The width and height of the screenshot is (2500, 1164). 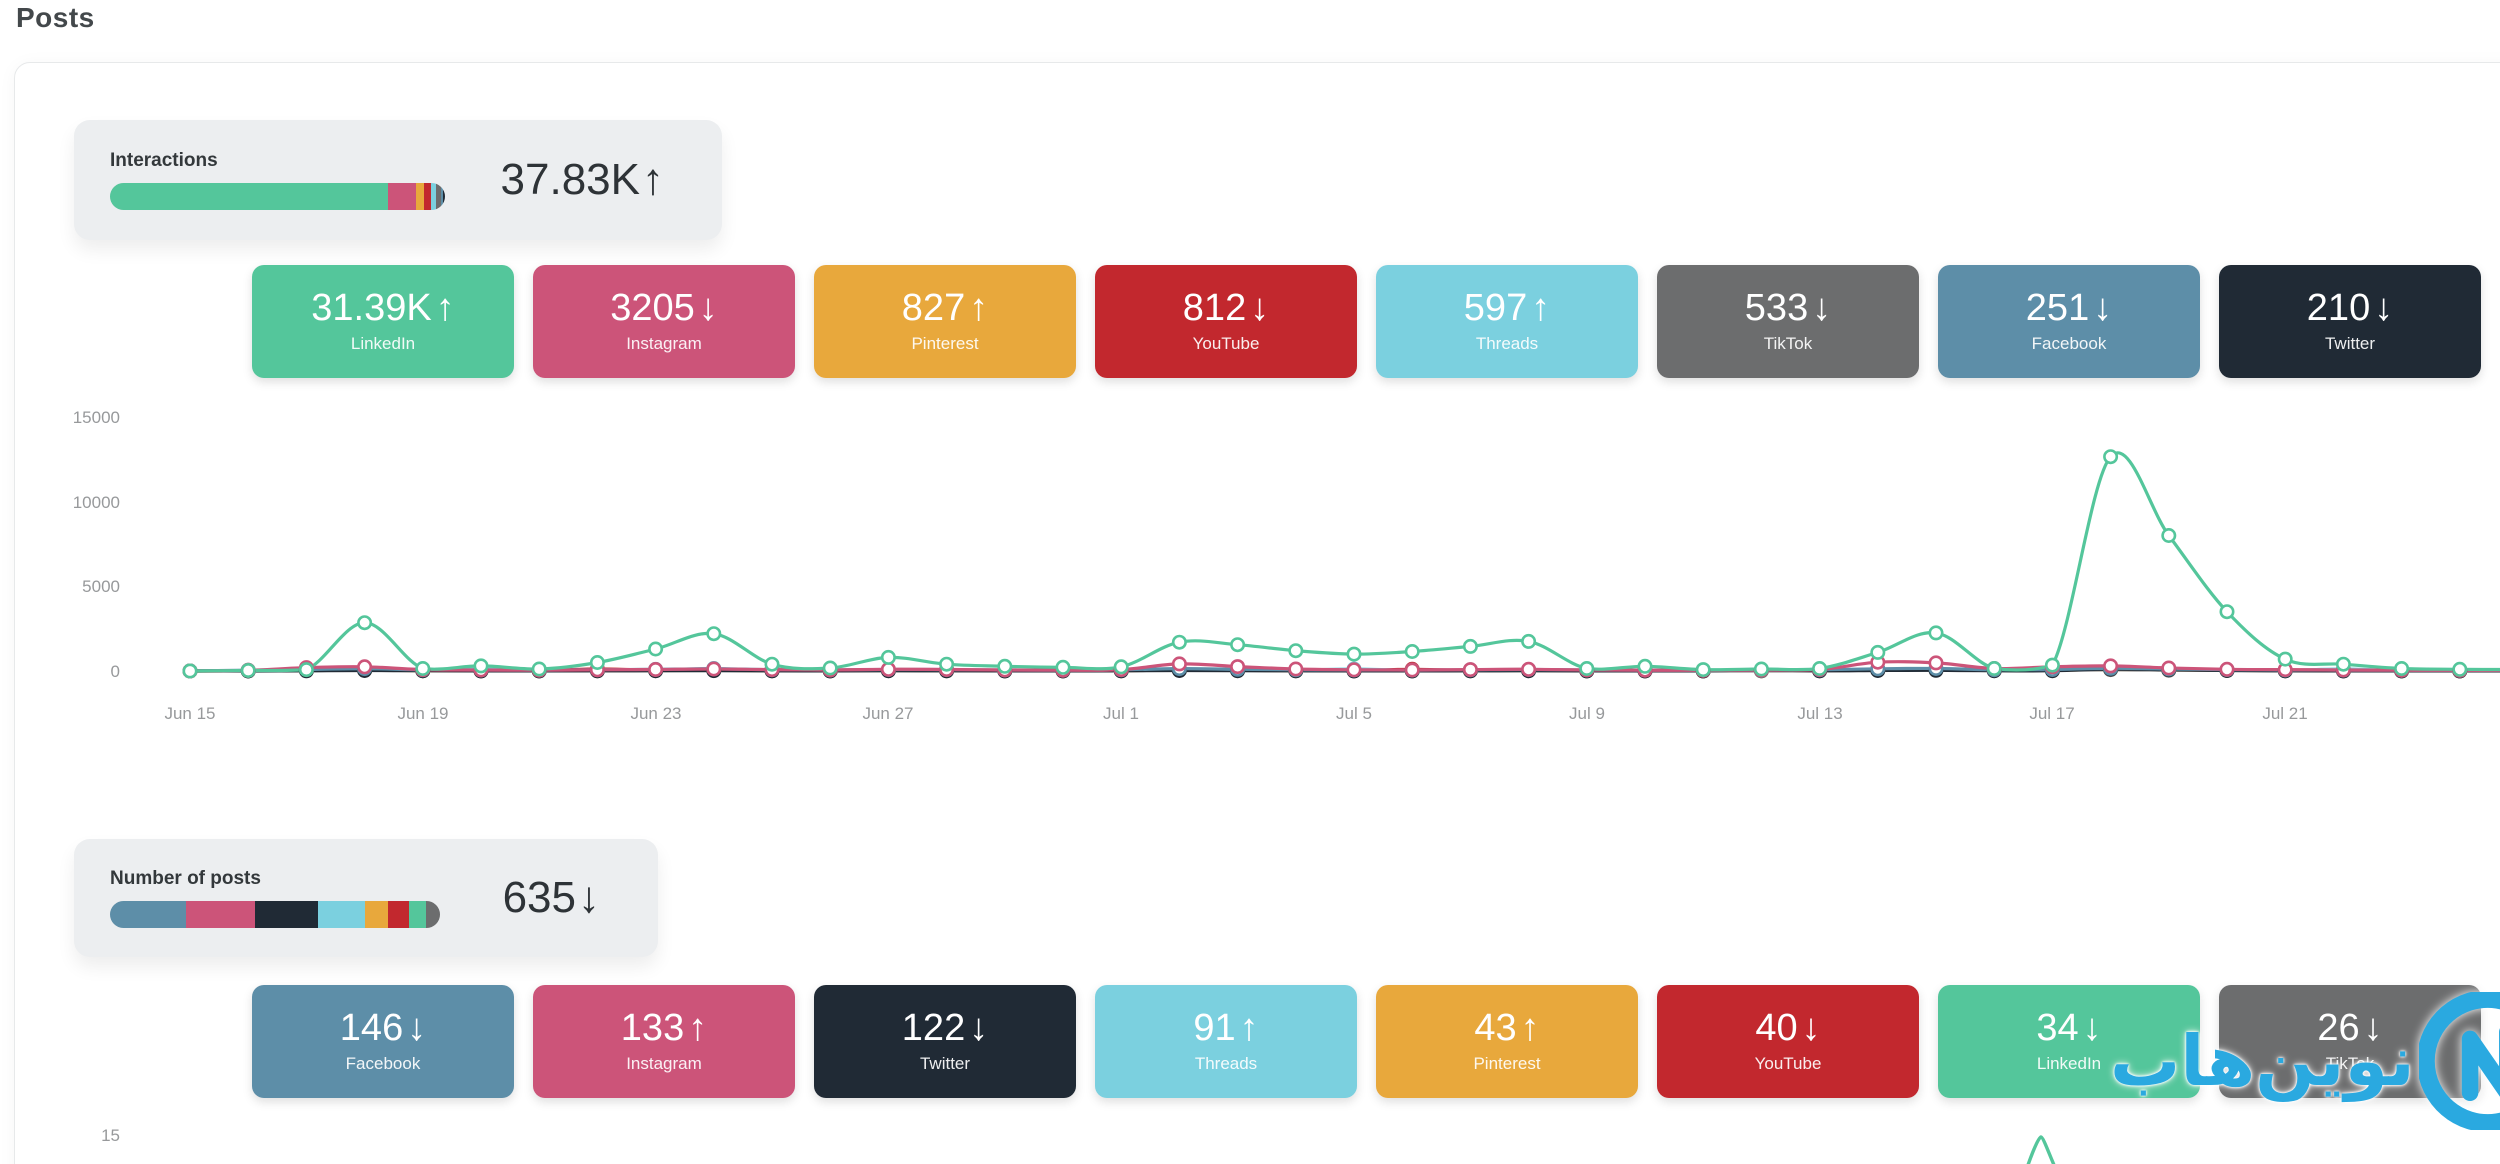 I want to click on interactions-card-pinterest: 827 ↑ Pinterest, so click(x=945, y=321).